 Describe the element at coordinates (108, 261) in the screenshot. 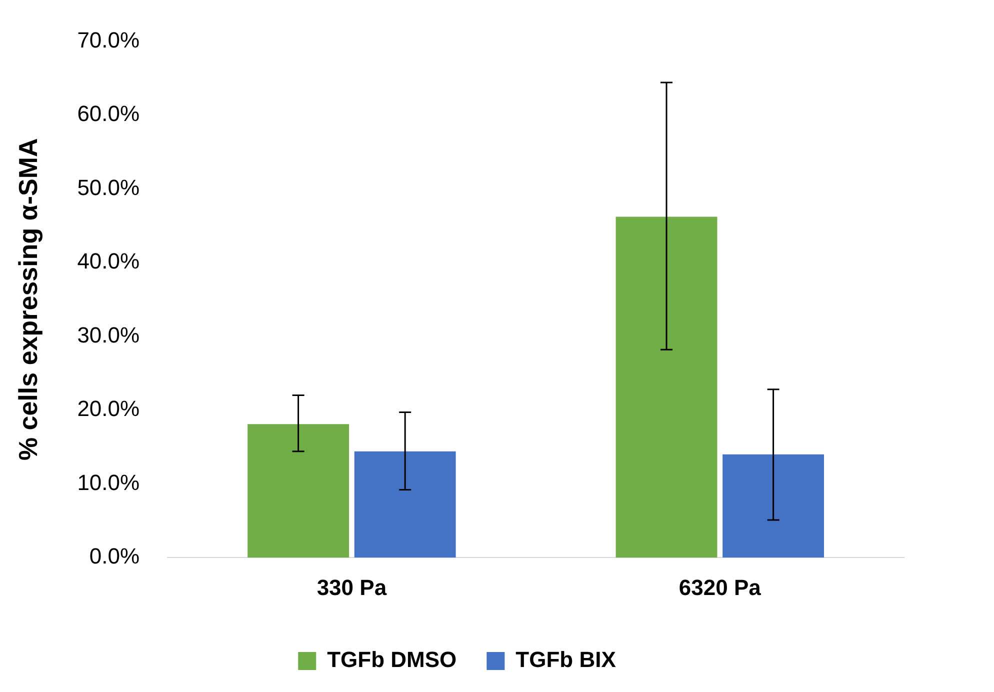

I see `y-tick-label: 40.0%` at that location.